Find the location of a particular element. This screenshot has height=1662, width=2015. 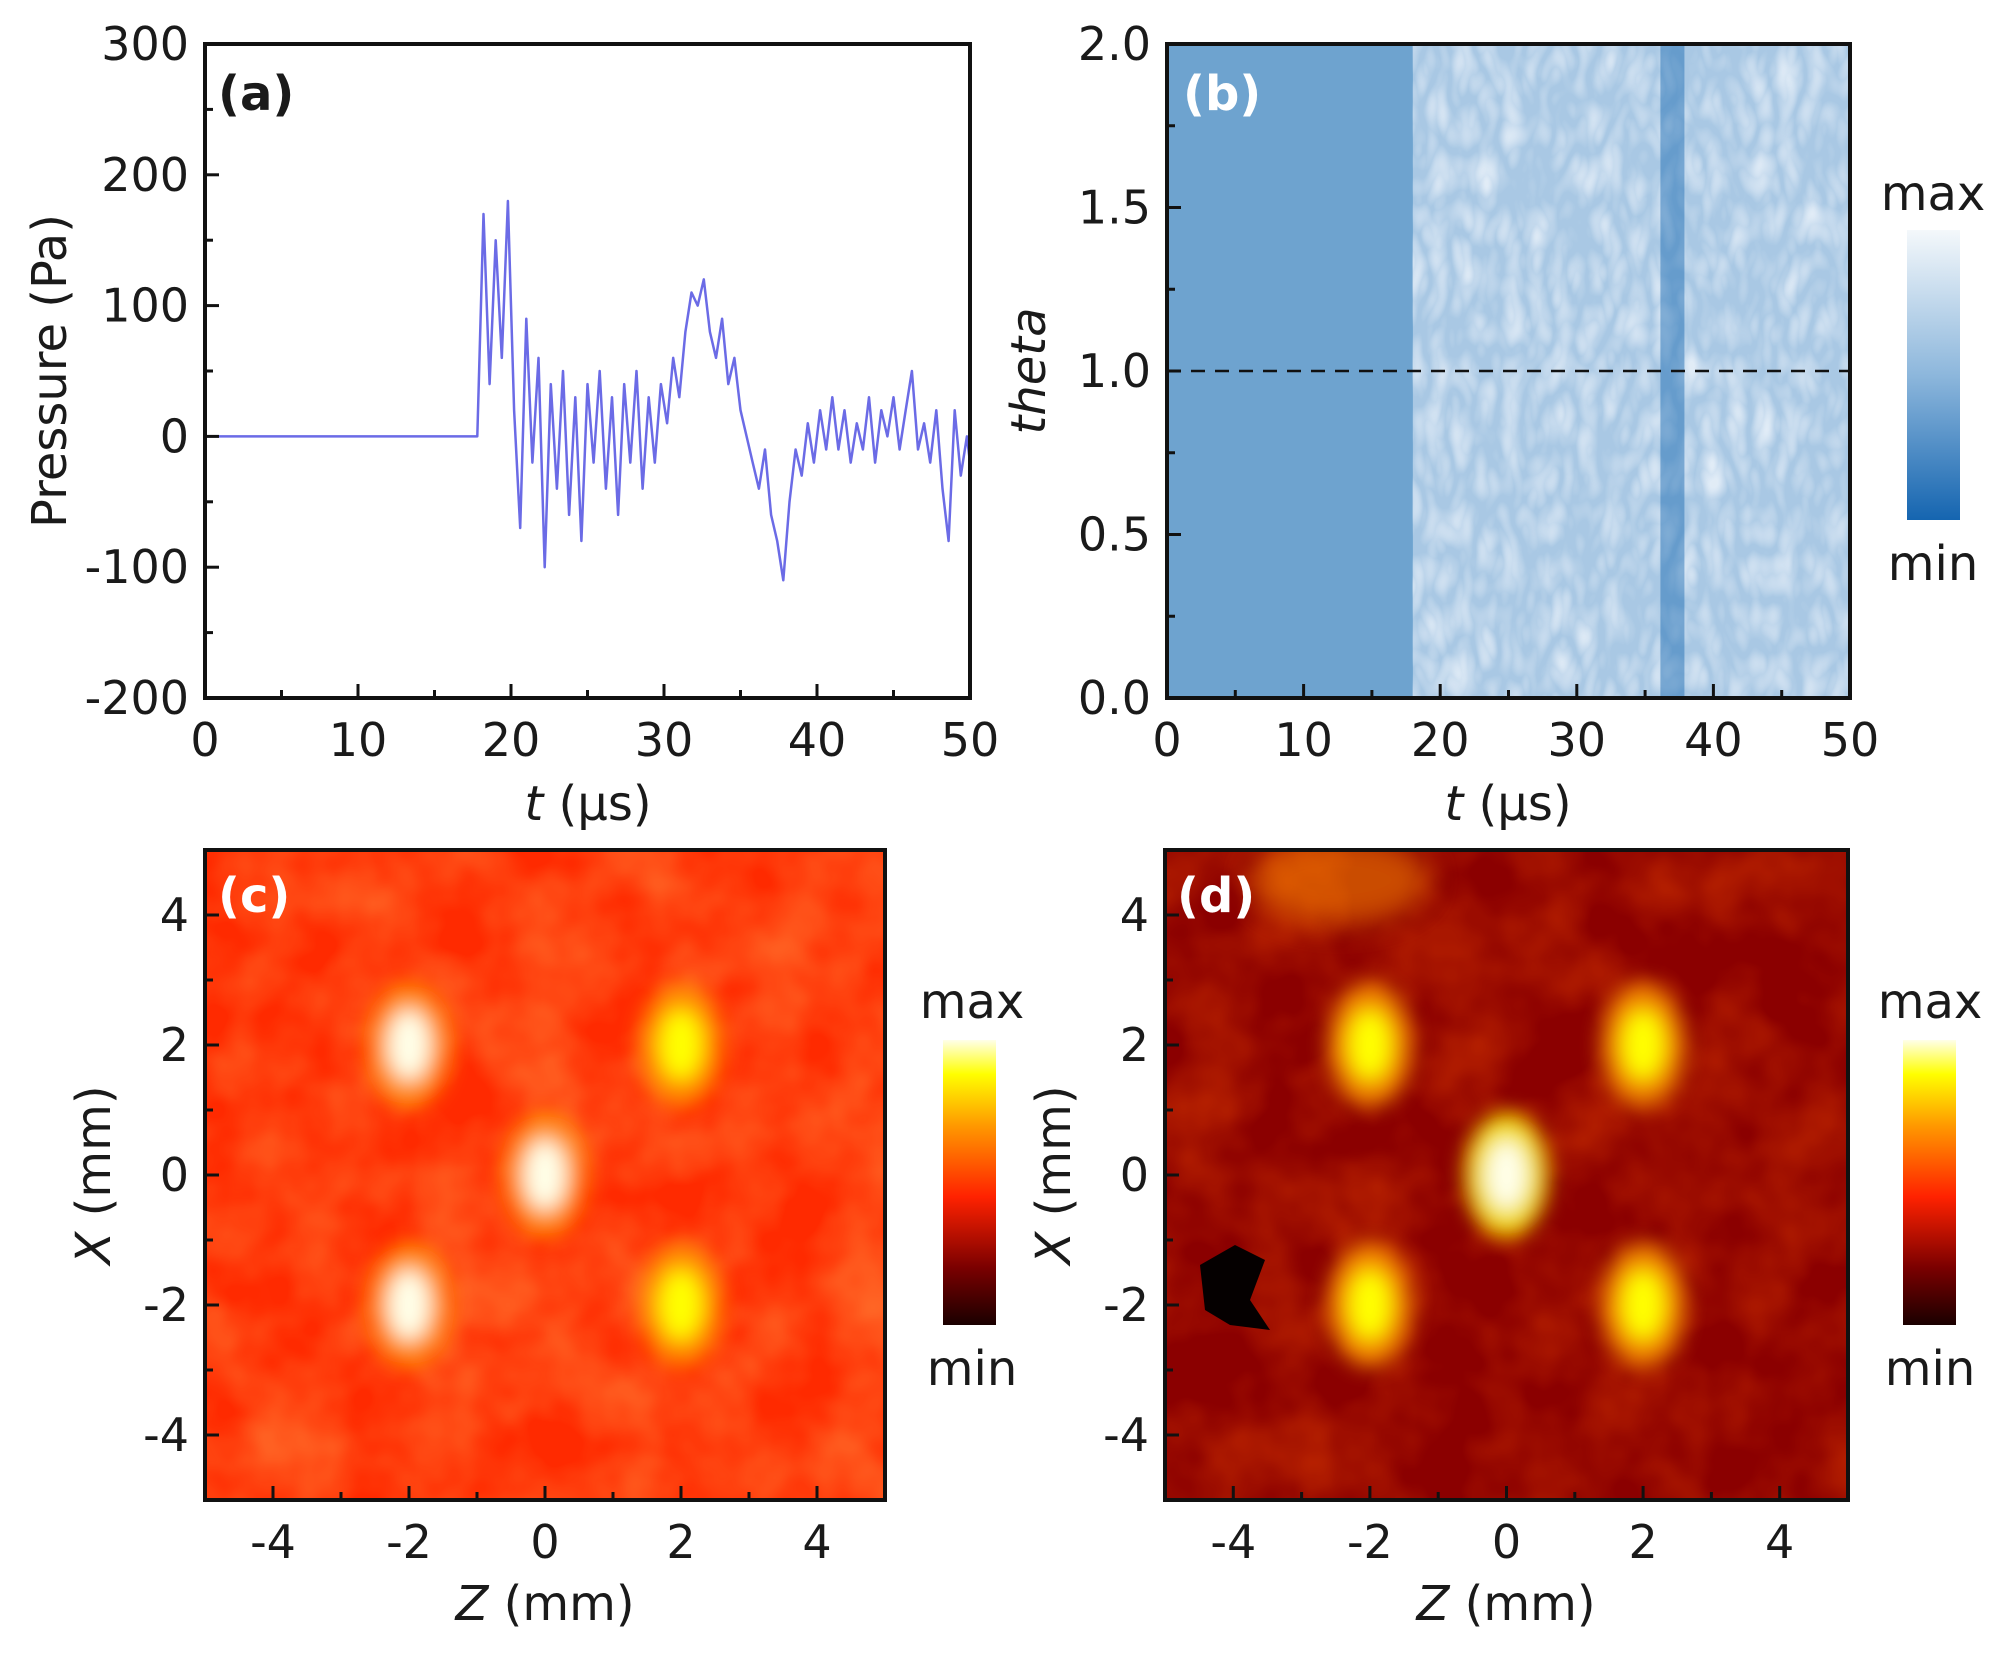

c-ytick-label: 0 is located at coordinates (174, 1175).